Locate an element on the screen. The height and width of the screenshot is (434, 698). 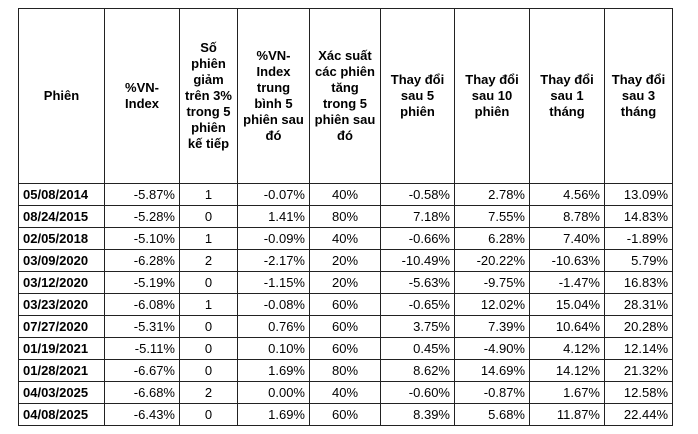
table-cell: -0.65% is located at coordinates (417, 304).